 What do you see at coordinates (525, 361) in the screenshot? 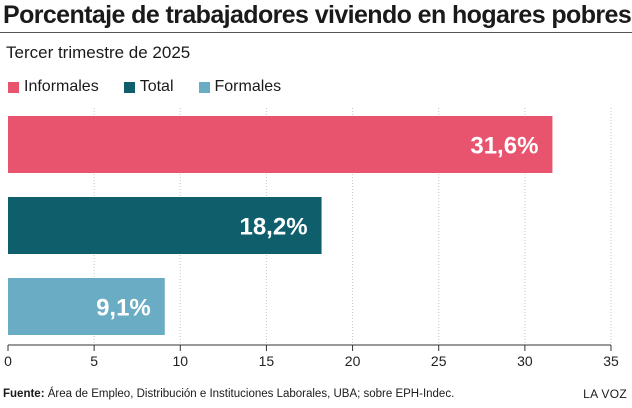
I see `x-tick-label-30: 30` at bounding box center [525, 361].